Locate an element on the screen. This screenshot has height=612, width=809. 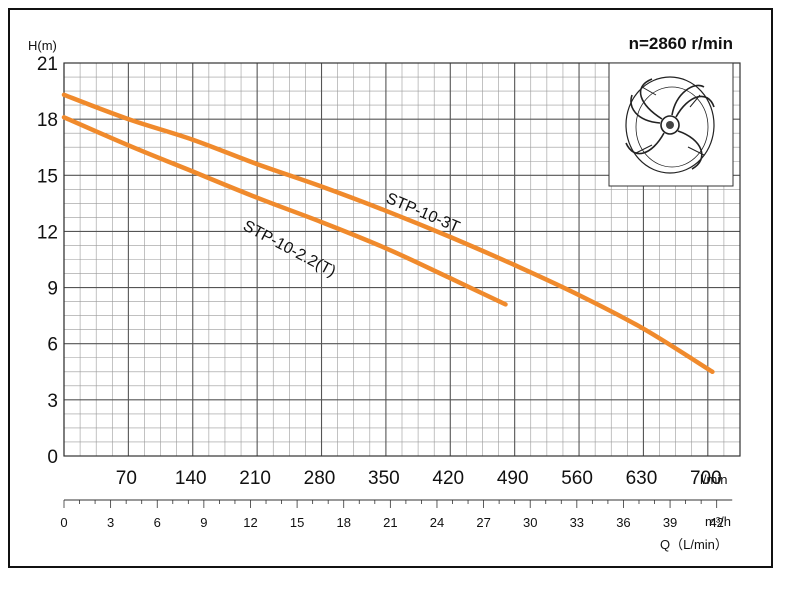
chart-title: n=2860 r/min is located at coordinates (681, 43).